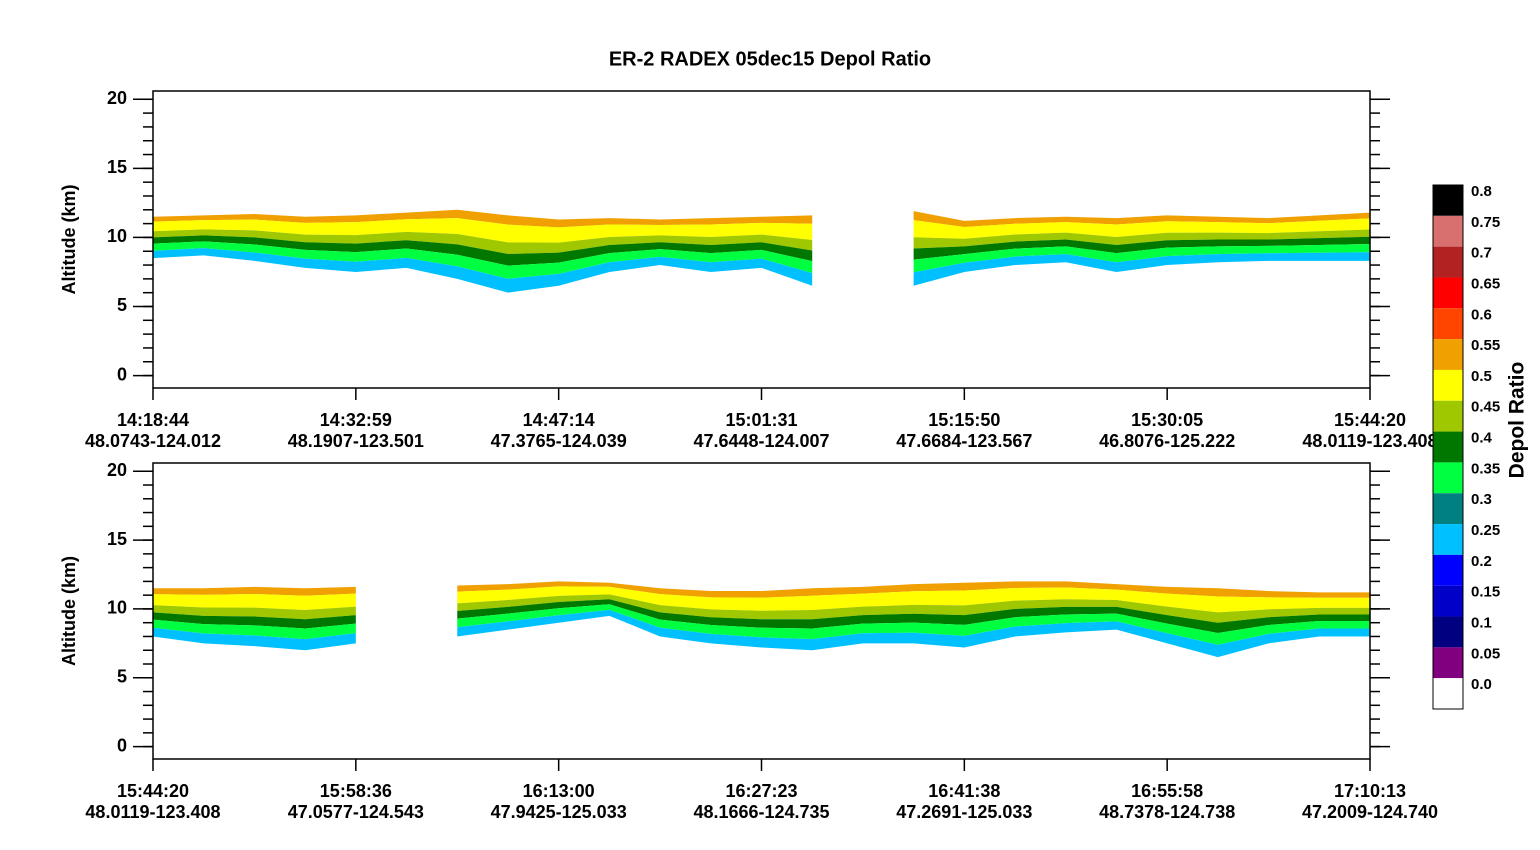  Describe the element at coordinates (1370, 791) in the screenshot. I see `x-tick-label: 17:10:13` at that location.